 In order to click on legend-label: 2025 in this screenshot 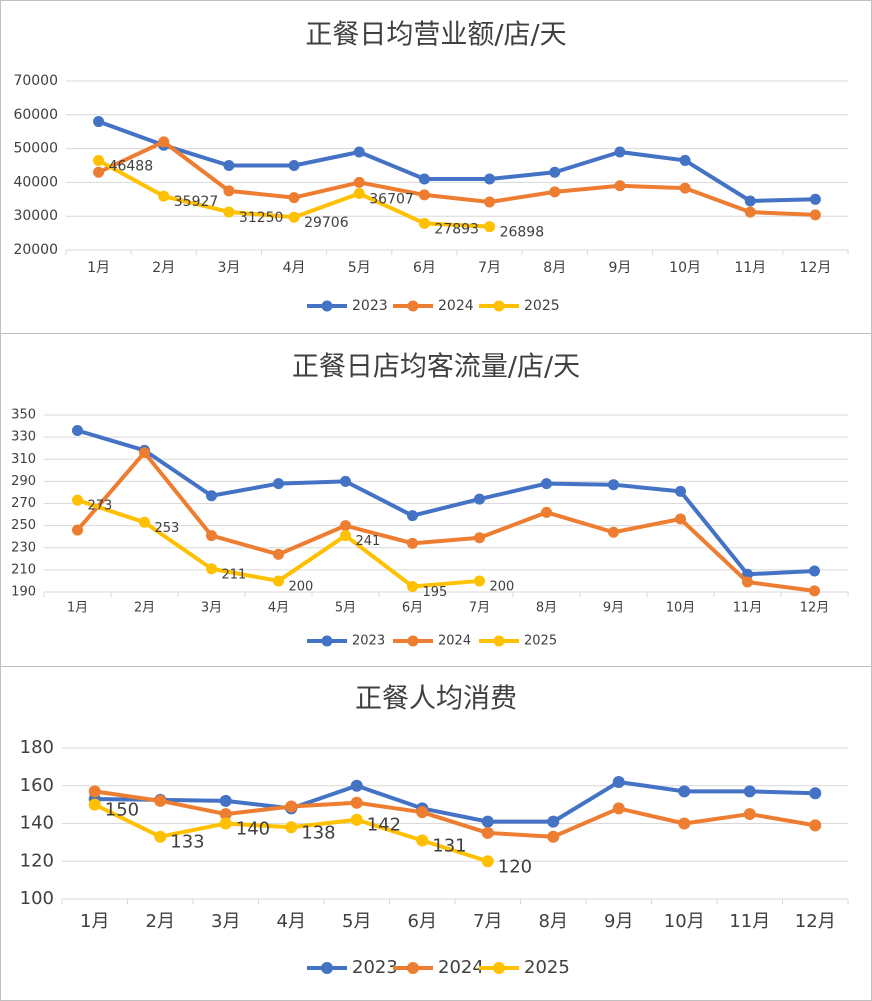, I will do `click(542, 306)`.